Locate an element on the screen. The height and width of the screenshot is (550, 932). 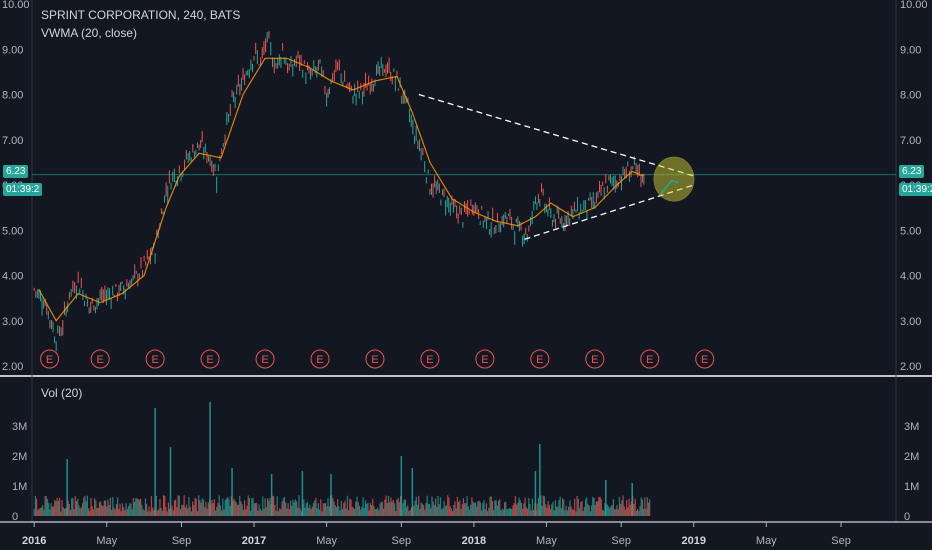
volume-axis-label-right: 2M is located at coordinates (911, 457).